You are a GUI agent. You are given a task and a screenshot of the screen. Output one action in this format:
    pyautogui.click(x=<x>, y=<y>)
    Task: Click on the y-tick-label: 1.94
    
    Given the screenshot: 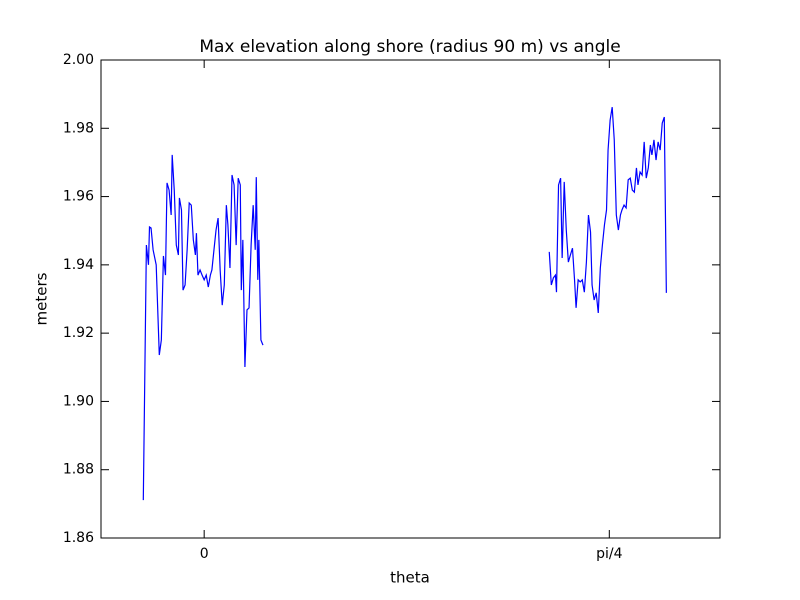 What is the action you would take?
    pyautogui.click(x=78, y=265)
    